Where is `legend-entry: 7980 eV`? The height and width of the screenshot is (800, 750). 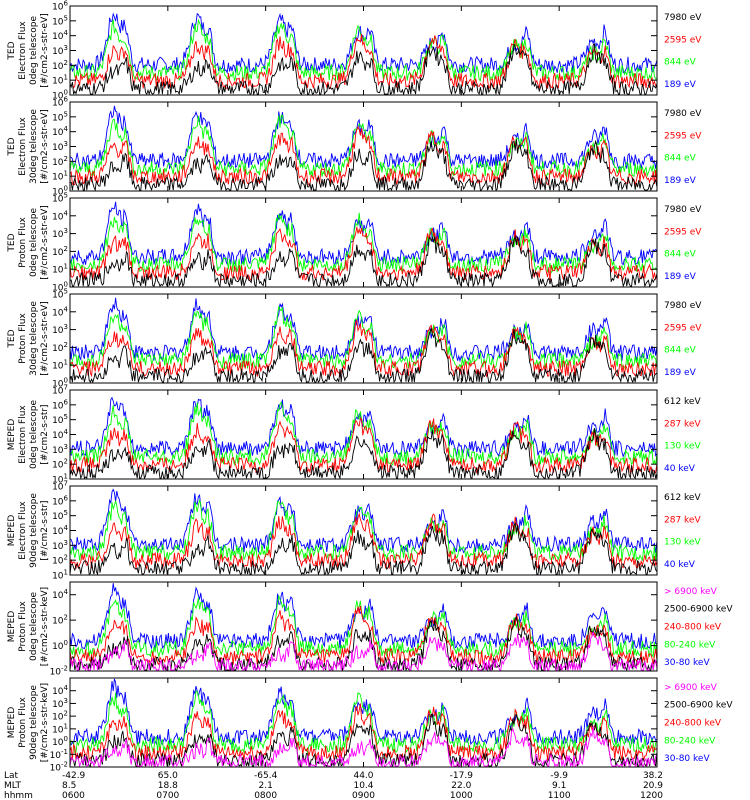
legend-entry: 7980 eV is located at coordinates (683, 306).